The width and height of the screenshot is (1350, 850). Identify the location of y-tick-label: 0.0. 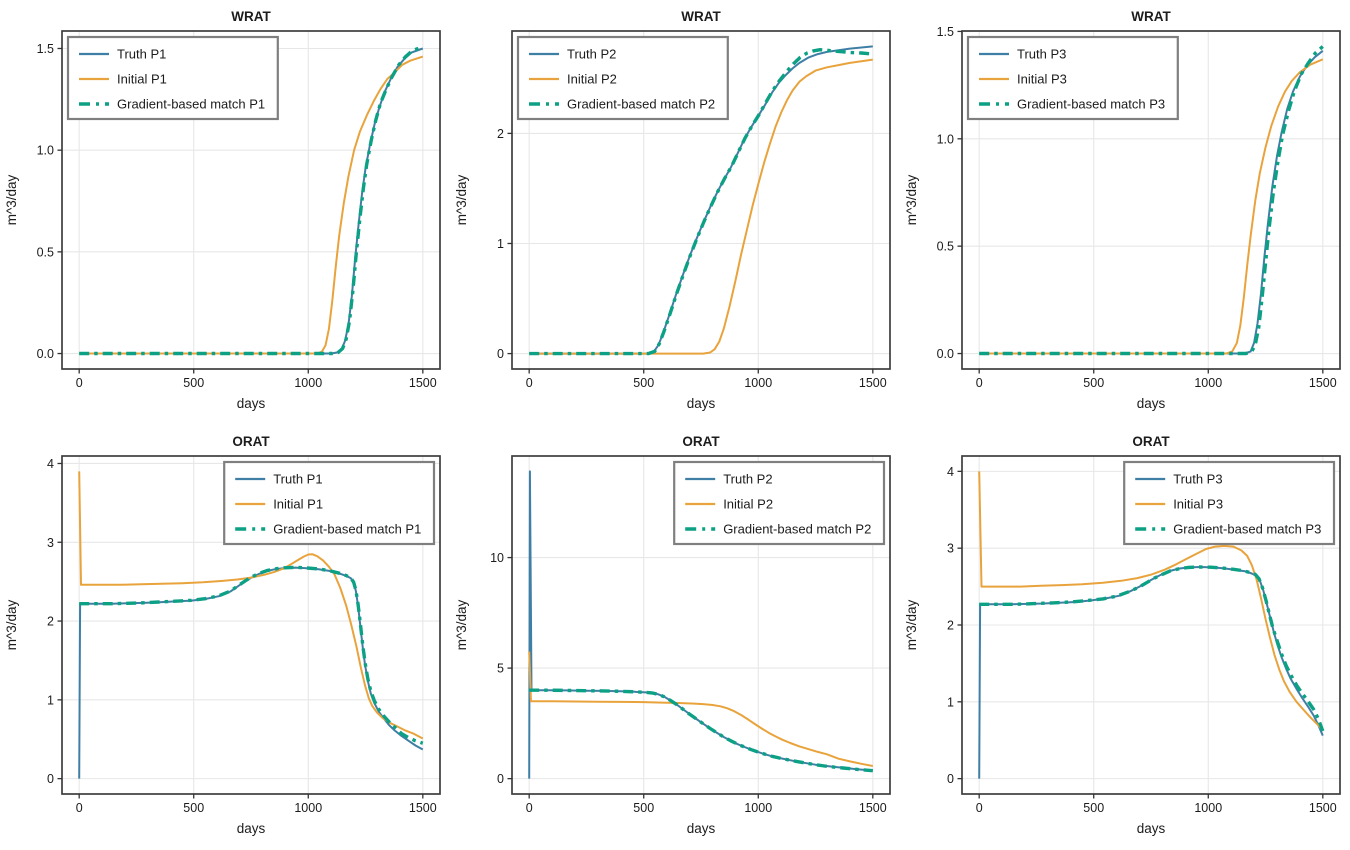
(45, 354).